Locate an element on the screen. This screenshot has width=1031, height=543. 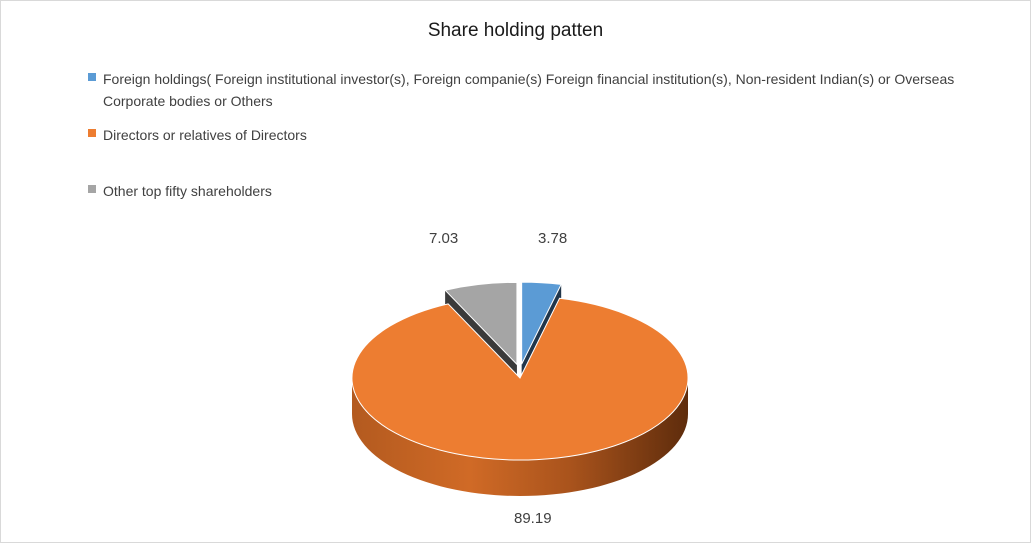
legend-swatch-other-top-fifty is located at coordinates (92, 189).